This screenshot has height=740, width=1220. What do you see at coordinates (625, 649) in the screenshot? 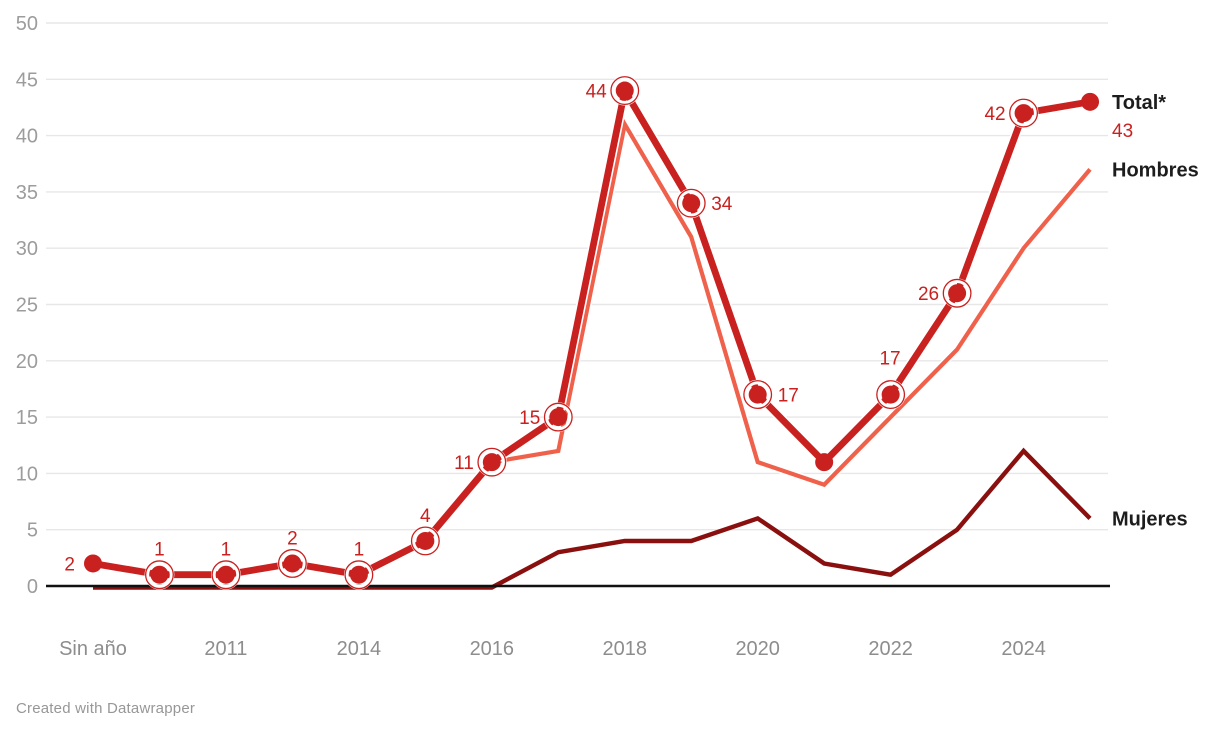
I see `x-tick-label: 2018` at bounding box center [625, 649].